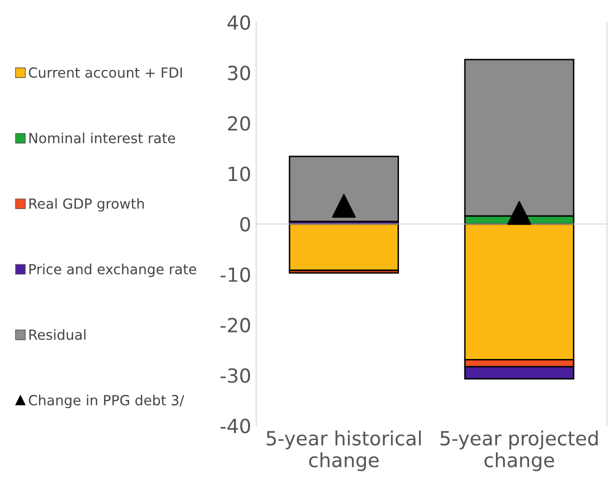 The width and height of the screenshot is (610, 495). I want to click on legend-label: Current account + FDI, so click(105, 72).